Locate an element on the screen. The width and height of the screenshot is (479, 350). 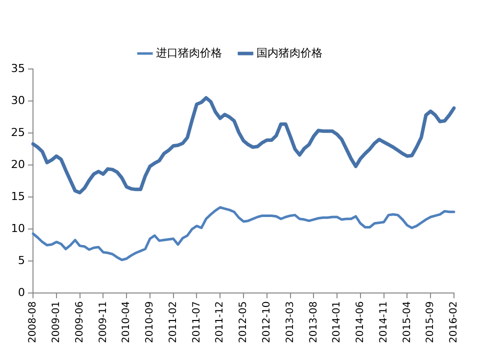
x-tick-label: 2013-08 is located at coordinates (314, 322).